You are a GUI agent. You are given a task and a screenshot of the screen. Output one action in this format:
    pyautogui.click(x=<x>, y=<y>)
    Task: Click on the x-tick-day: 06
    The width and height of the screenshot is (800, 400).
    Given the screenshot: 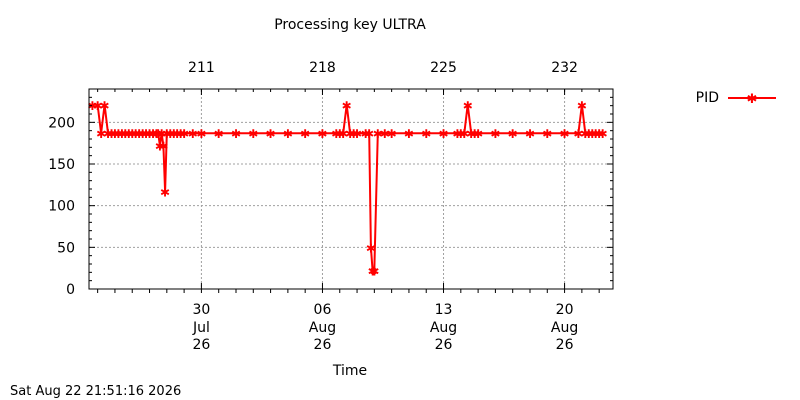 What is the action you would take?
    pyautogui.click(x=323, y=310)
    